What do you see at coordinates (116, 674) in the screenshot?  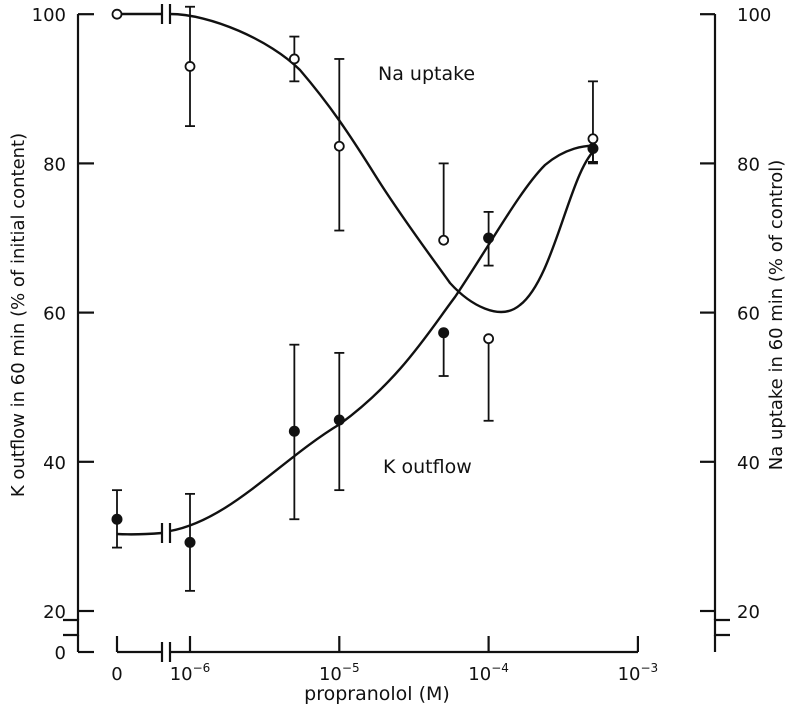 I see `x-tick-label: 0` at bounding box center [116, 674].